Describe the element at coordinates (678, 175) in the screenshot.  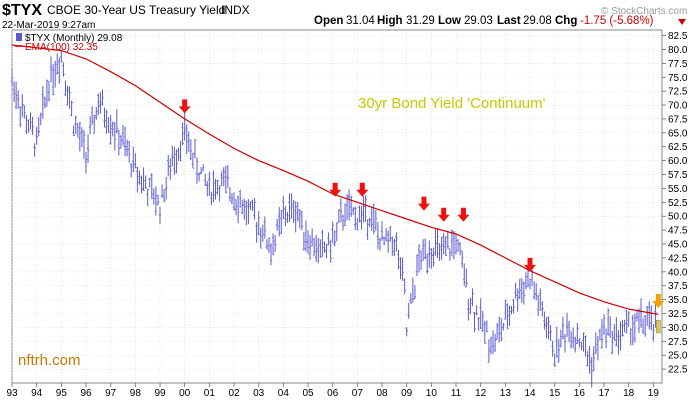
I see `y-tick-label: 57.5` at that location.